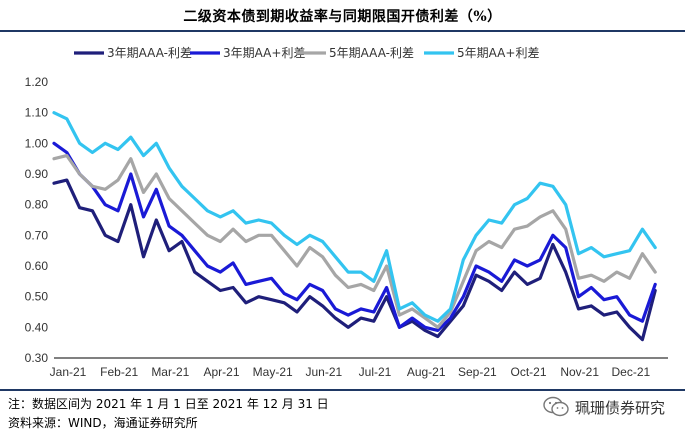  I want to click on y-axis: 0.30 0.40 0.50 0.60 0.70 0.80 0.90 1.00 1.10 1.20, so click(37, 220).